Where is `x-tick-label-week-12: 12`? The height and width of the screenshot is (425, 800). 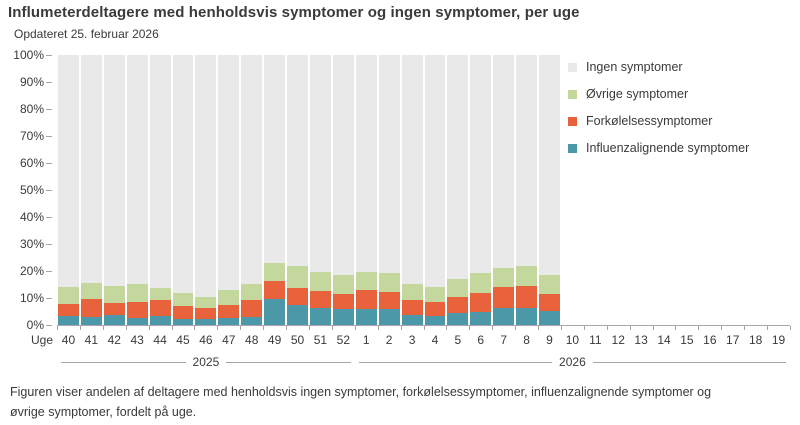
x-tick-label-week-12: 12 is located at coordinates (618, 340).